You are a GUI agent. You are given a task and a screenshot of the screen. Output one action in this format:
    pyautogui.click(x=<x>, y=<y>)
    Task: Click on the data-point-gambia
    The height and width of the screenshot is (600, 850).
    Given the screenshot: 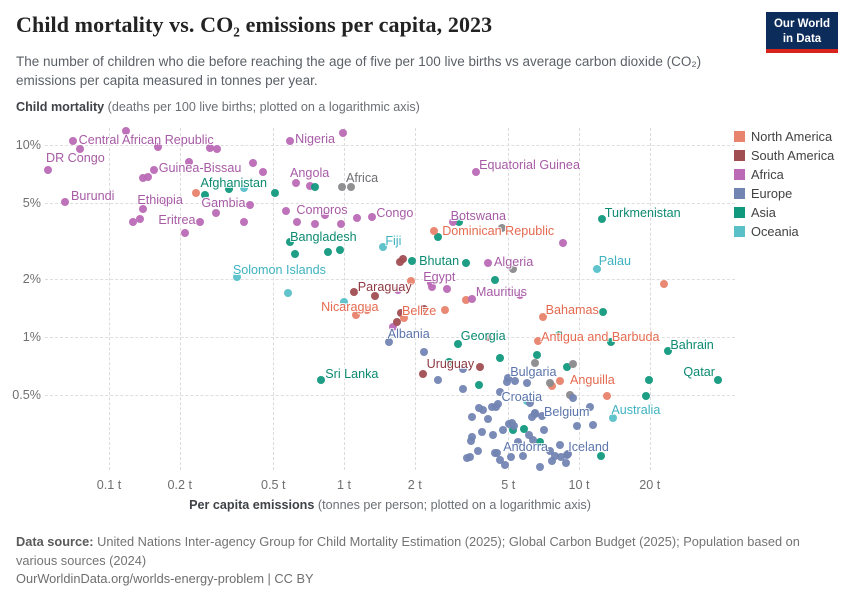 What is the action you would take?
    pyautogui.click(x=250, y=205)
    